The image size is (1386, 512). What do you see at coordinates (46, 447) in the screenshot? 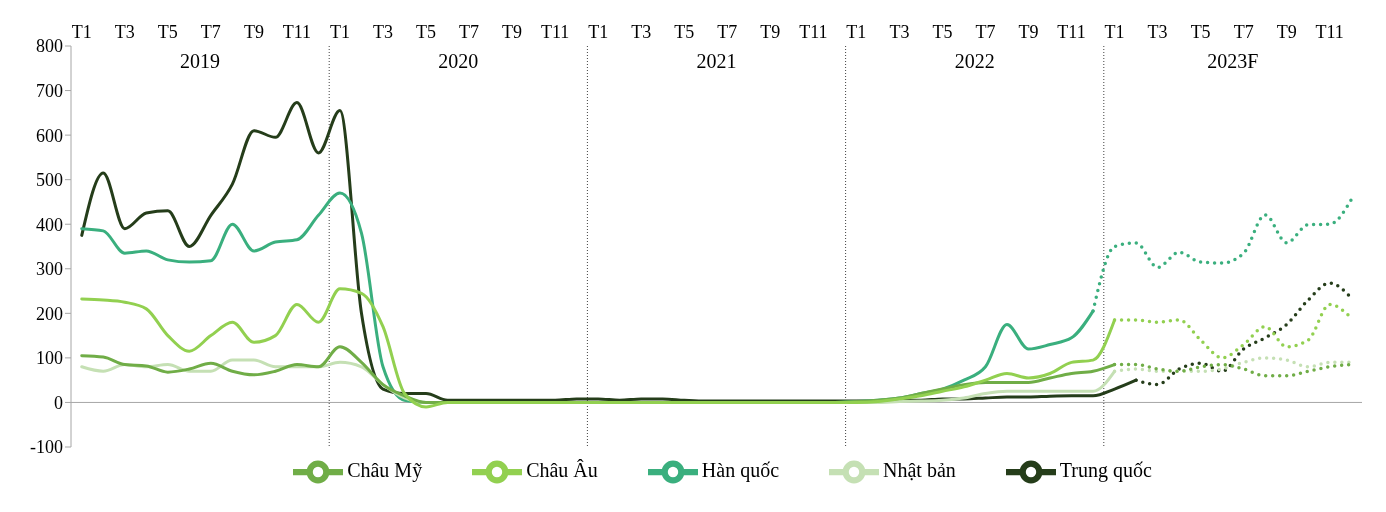
I see `y-tick-label: -100` at bounding box center [46, 447].